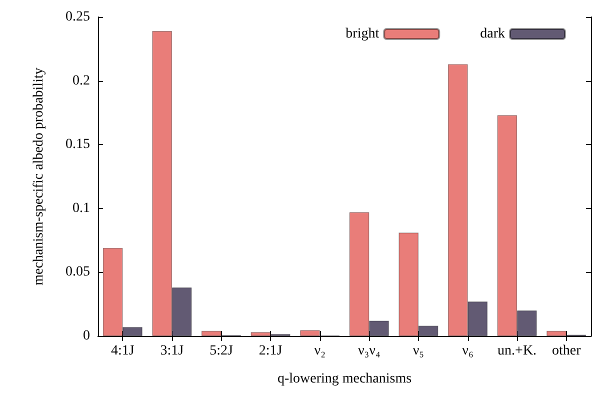  Describe the element at coordinates (81, 80) in the screenshot. I see `y-tick-label: 0.2` at that location.